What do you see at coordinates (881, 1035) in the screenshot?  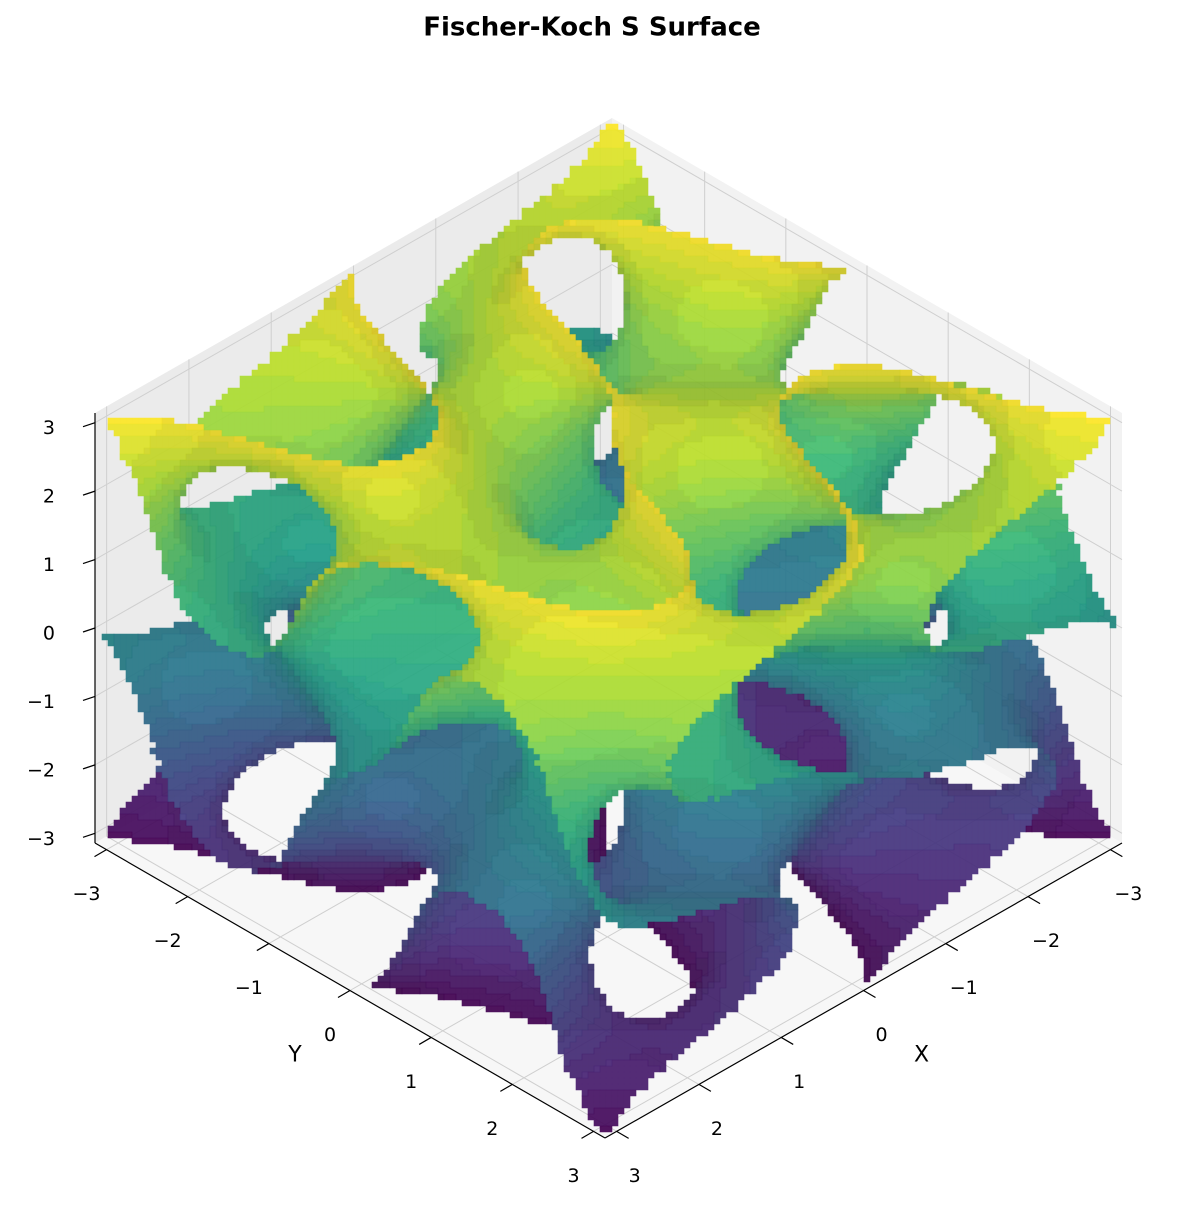 I see `x-tick-label: 0` at bounding box center [881, 1035].